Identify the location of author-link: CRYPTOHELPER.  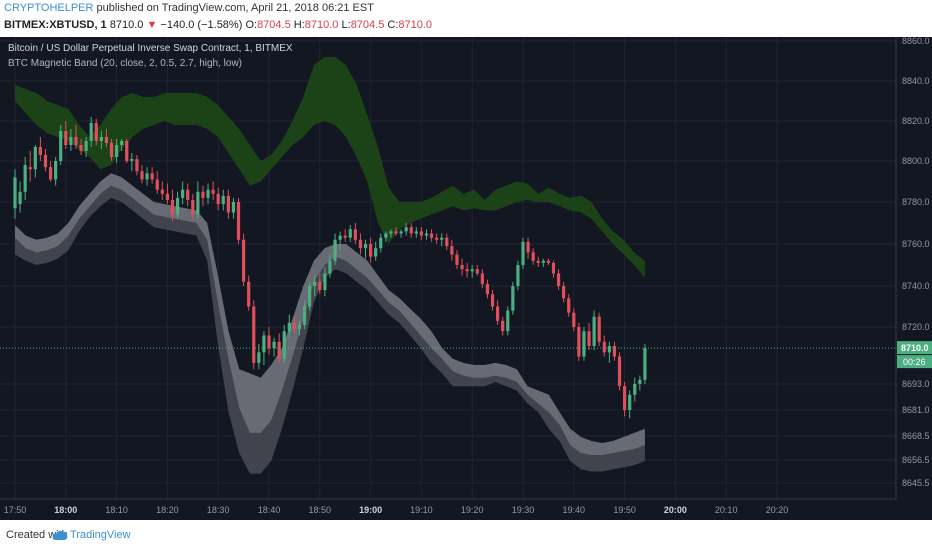
(49, 8).